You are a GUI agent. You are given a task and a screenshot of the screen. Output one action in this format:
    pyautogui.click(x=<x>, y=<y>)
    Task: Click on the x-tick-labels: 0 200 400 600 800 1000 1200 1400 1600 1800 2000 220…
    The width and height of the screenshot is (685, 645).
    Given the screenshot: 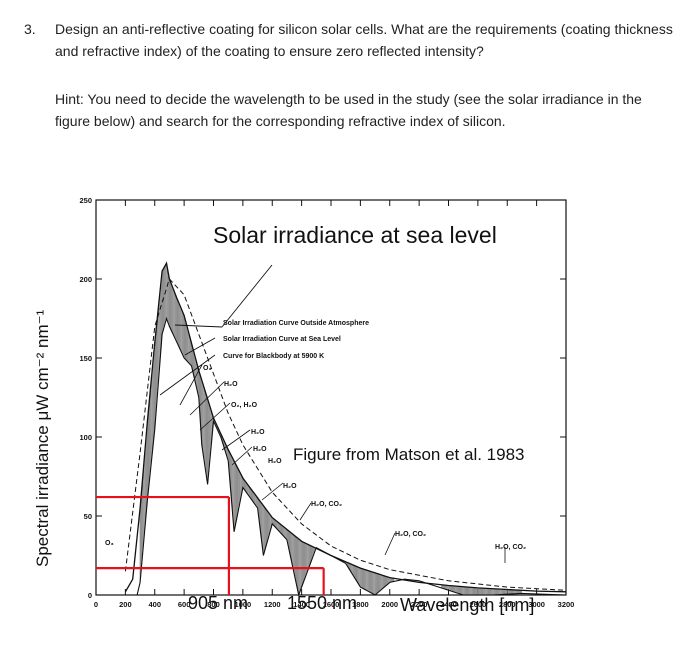 What is the action you would take?
    pyautogui.click(x=334, y=604)
    